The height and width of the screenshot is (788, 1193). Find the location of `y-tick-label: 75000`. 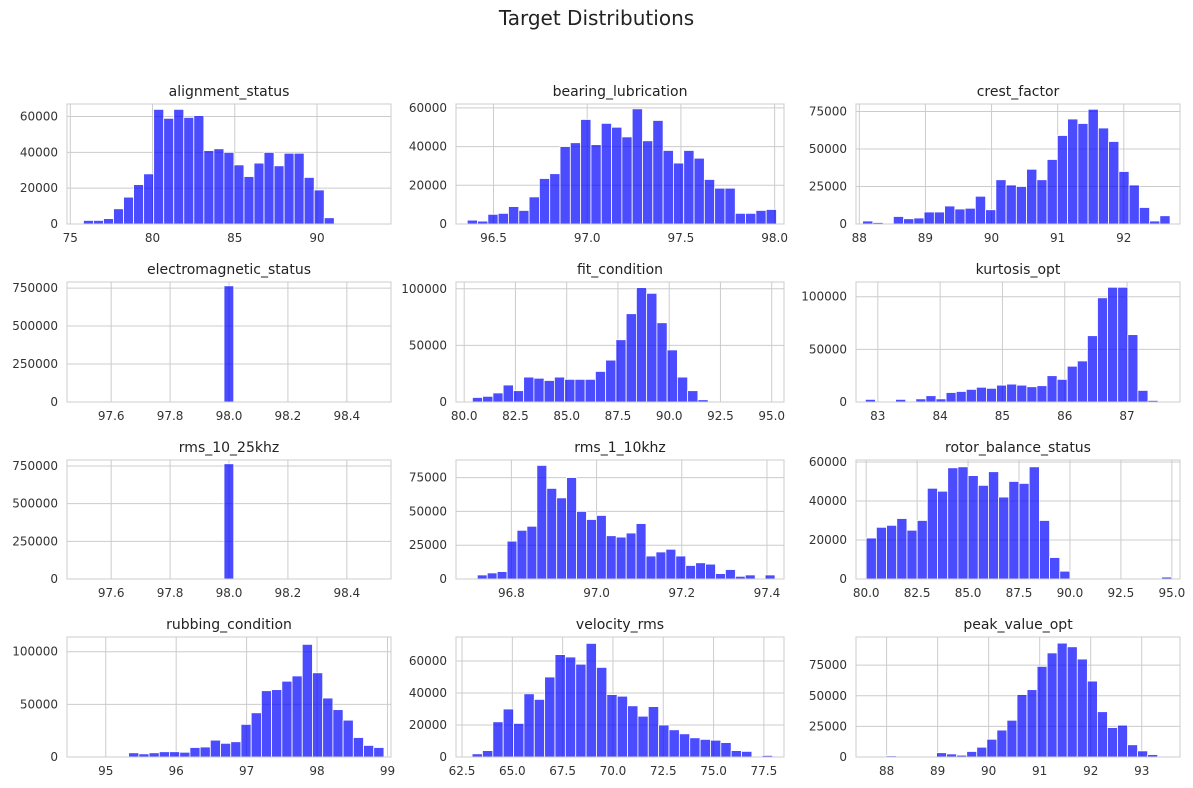

y-tick-label: 75000 is located at coordinates (828, 112).